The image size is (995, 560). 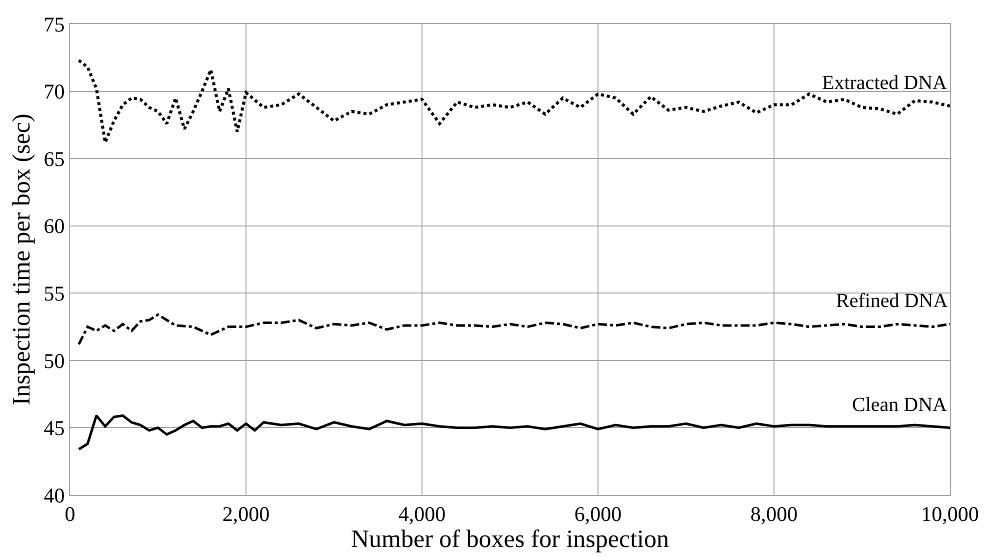 What do you see at coordinates (774, 514) in the screenshot?
I see `x-tick-label: 8,000` at bounding box center [774, 514].